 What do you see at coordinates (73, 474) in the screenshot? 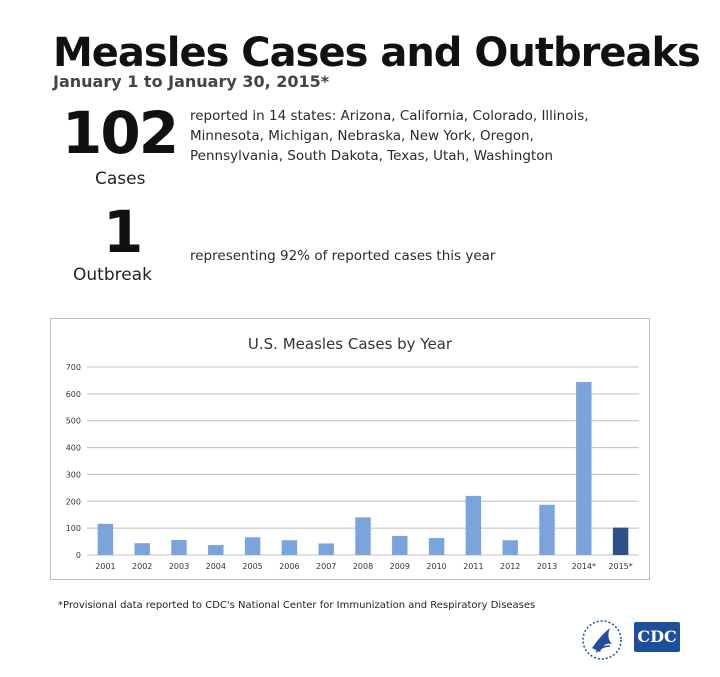
I see `y-tick-label: 300` at bounding box center [73, 474].